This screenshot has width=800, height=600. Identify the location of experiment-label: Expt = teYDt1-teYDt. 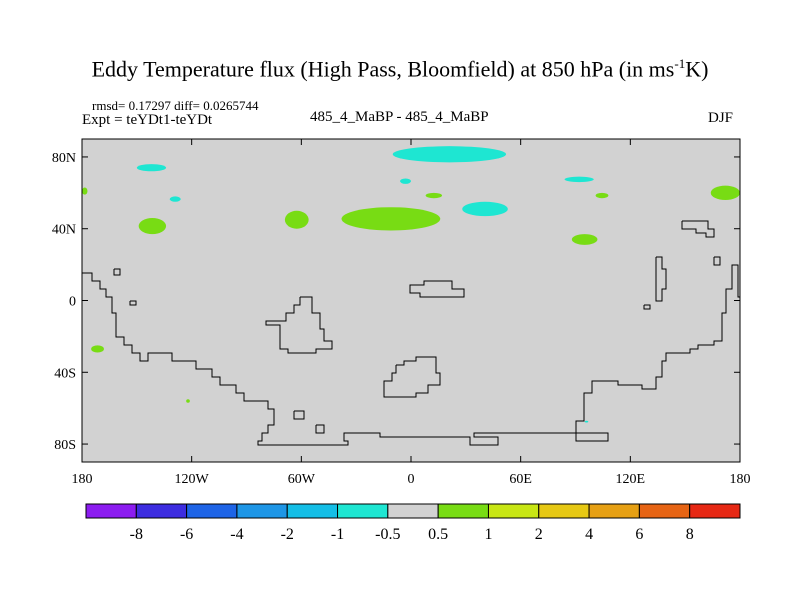
(147, 120).